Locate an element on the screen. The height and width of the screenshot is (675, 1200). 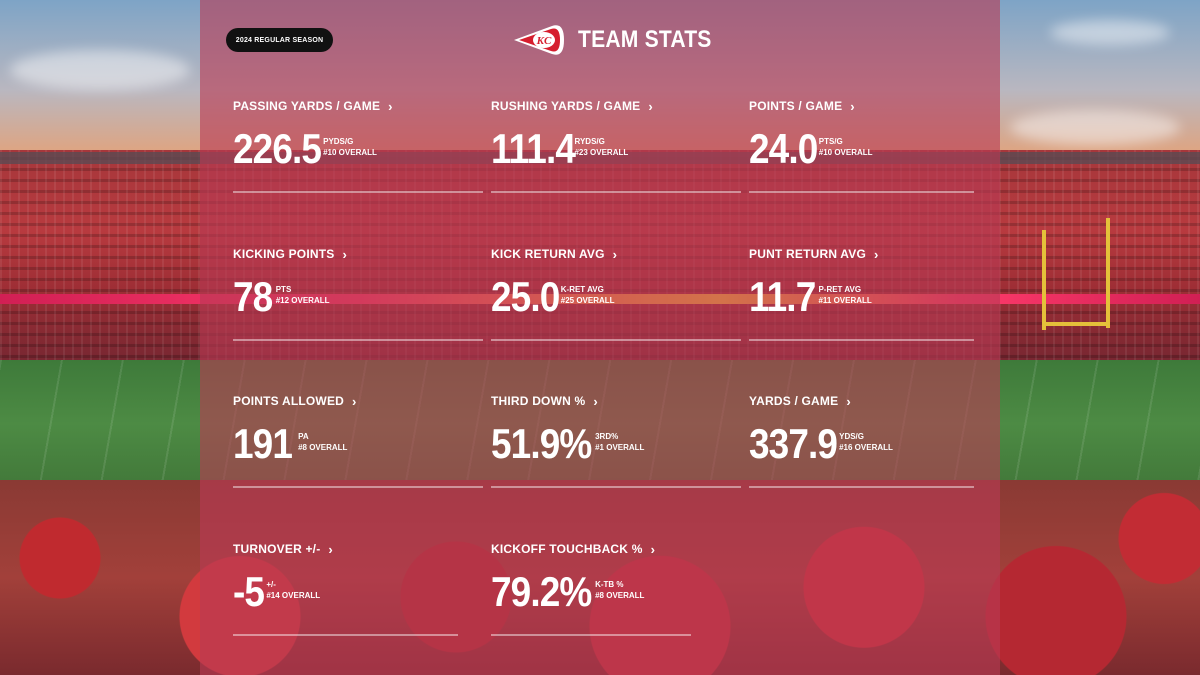
stat-label-text: POINTS / GAME is located at coordinates (796, 106).